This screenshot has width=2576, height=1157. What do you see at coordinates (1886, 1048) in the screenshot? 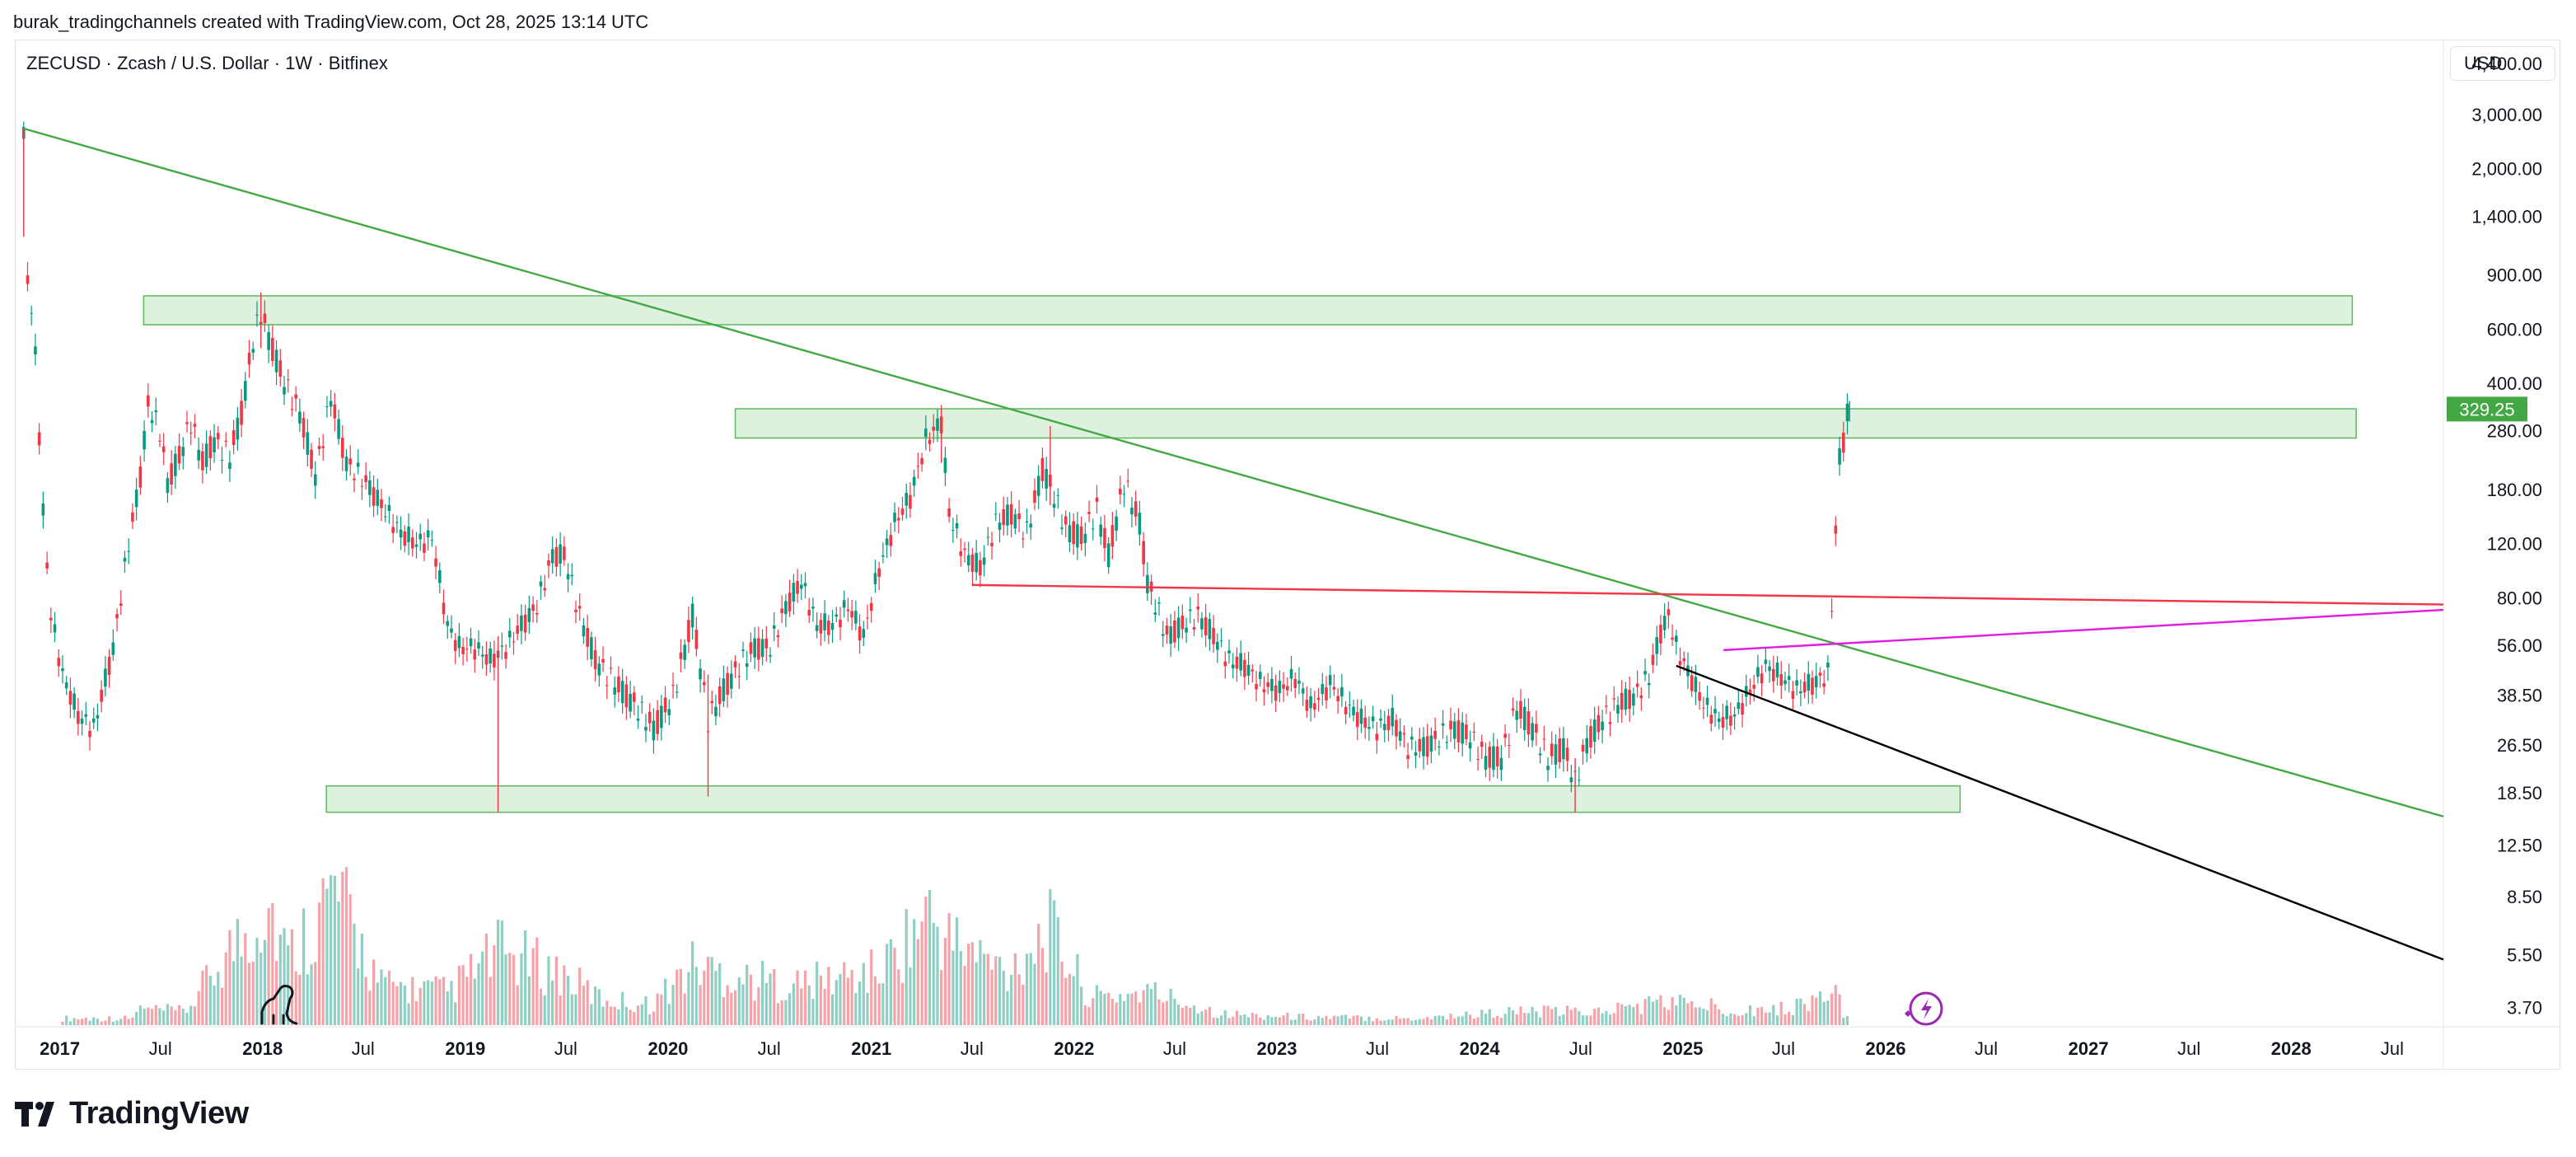
I see `x-tick-label: 2026` at bounding box center [1886, 1048].